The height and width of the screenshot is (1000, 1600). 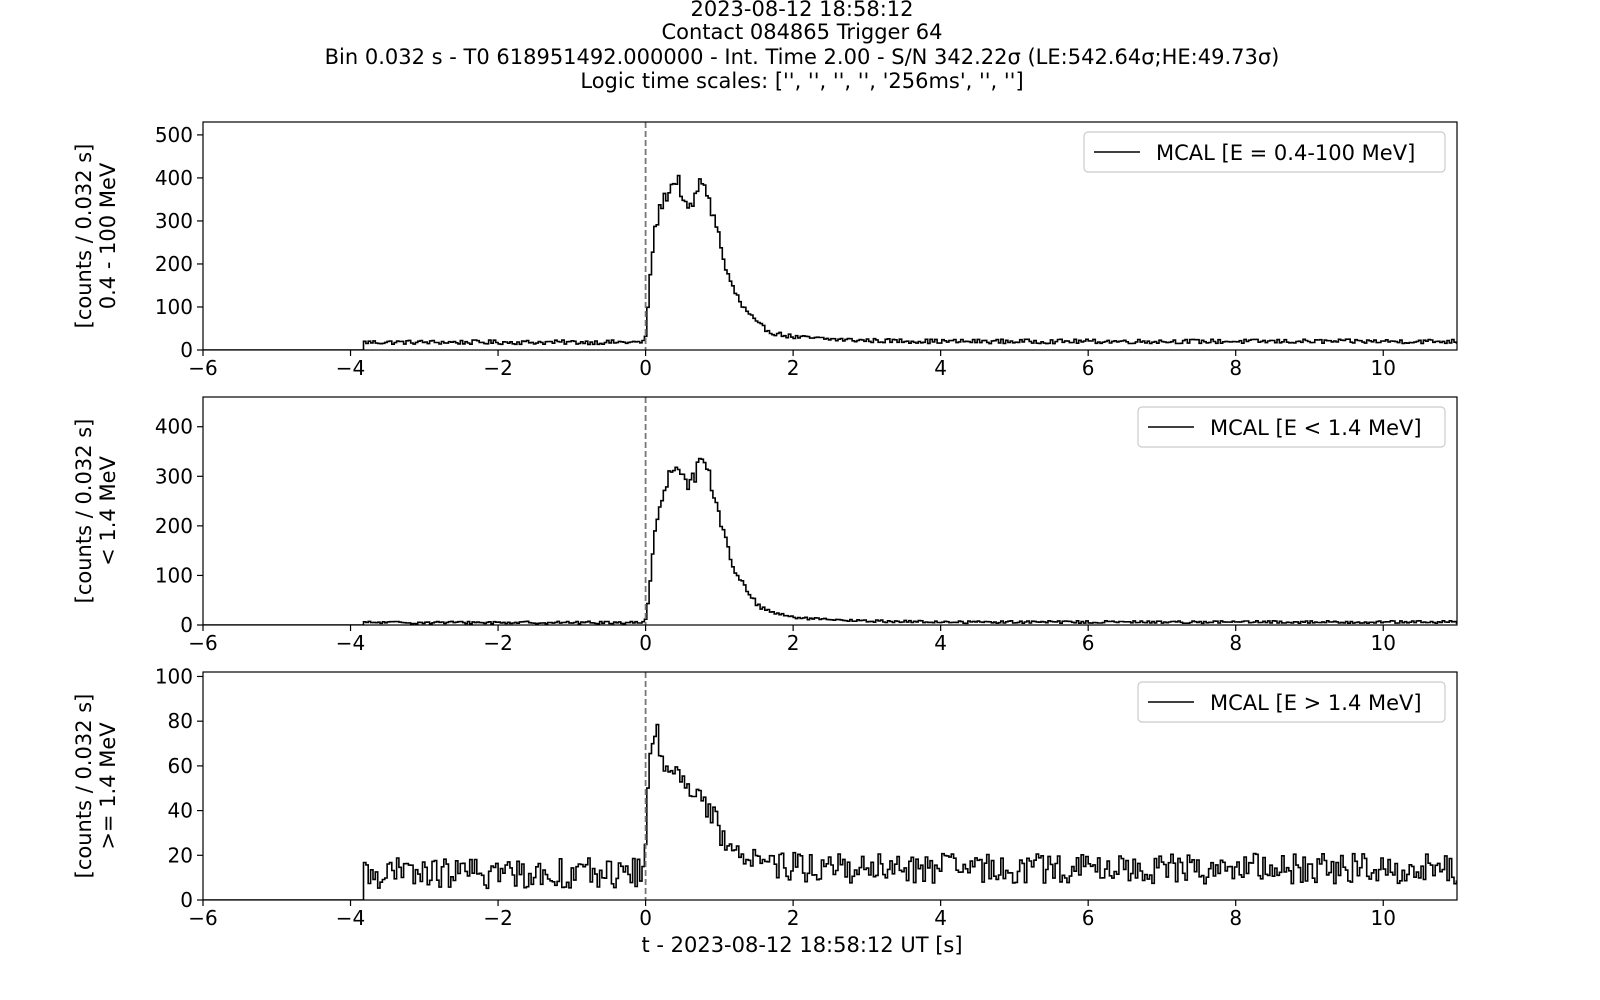 I want to click on legend-label: MCAL [E < 1.4 MeV], so click(x=1316, y=428).